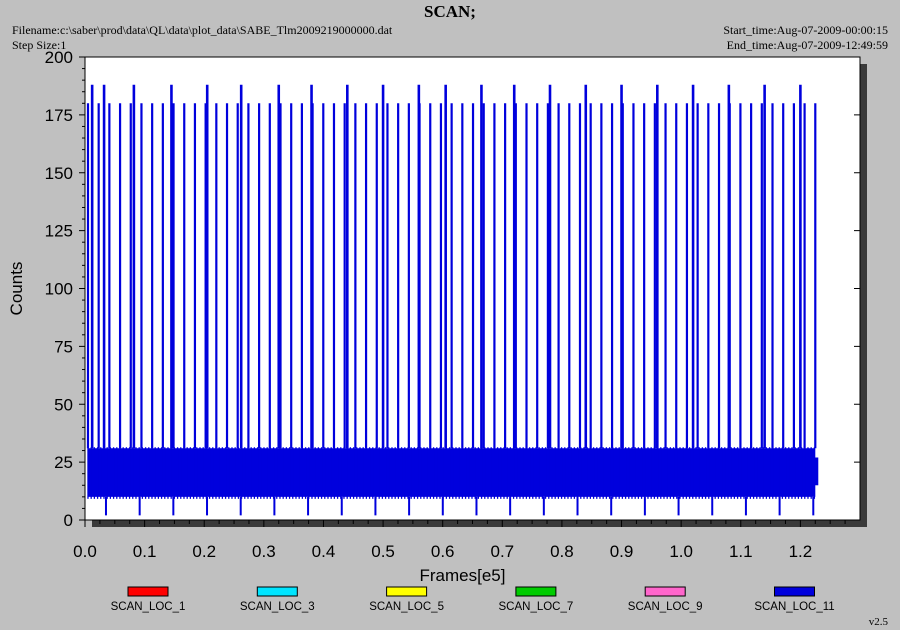 Image resolution: width=900 pixels, height=630 pixels. What do you see at coordinates (622, 551) in the screenshot?
I see `x-tick-label: 0.9` at bounding box center [622, 551].